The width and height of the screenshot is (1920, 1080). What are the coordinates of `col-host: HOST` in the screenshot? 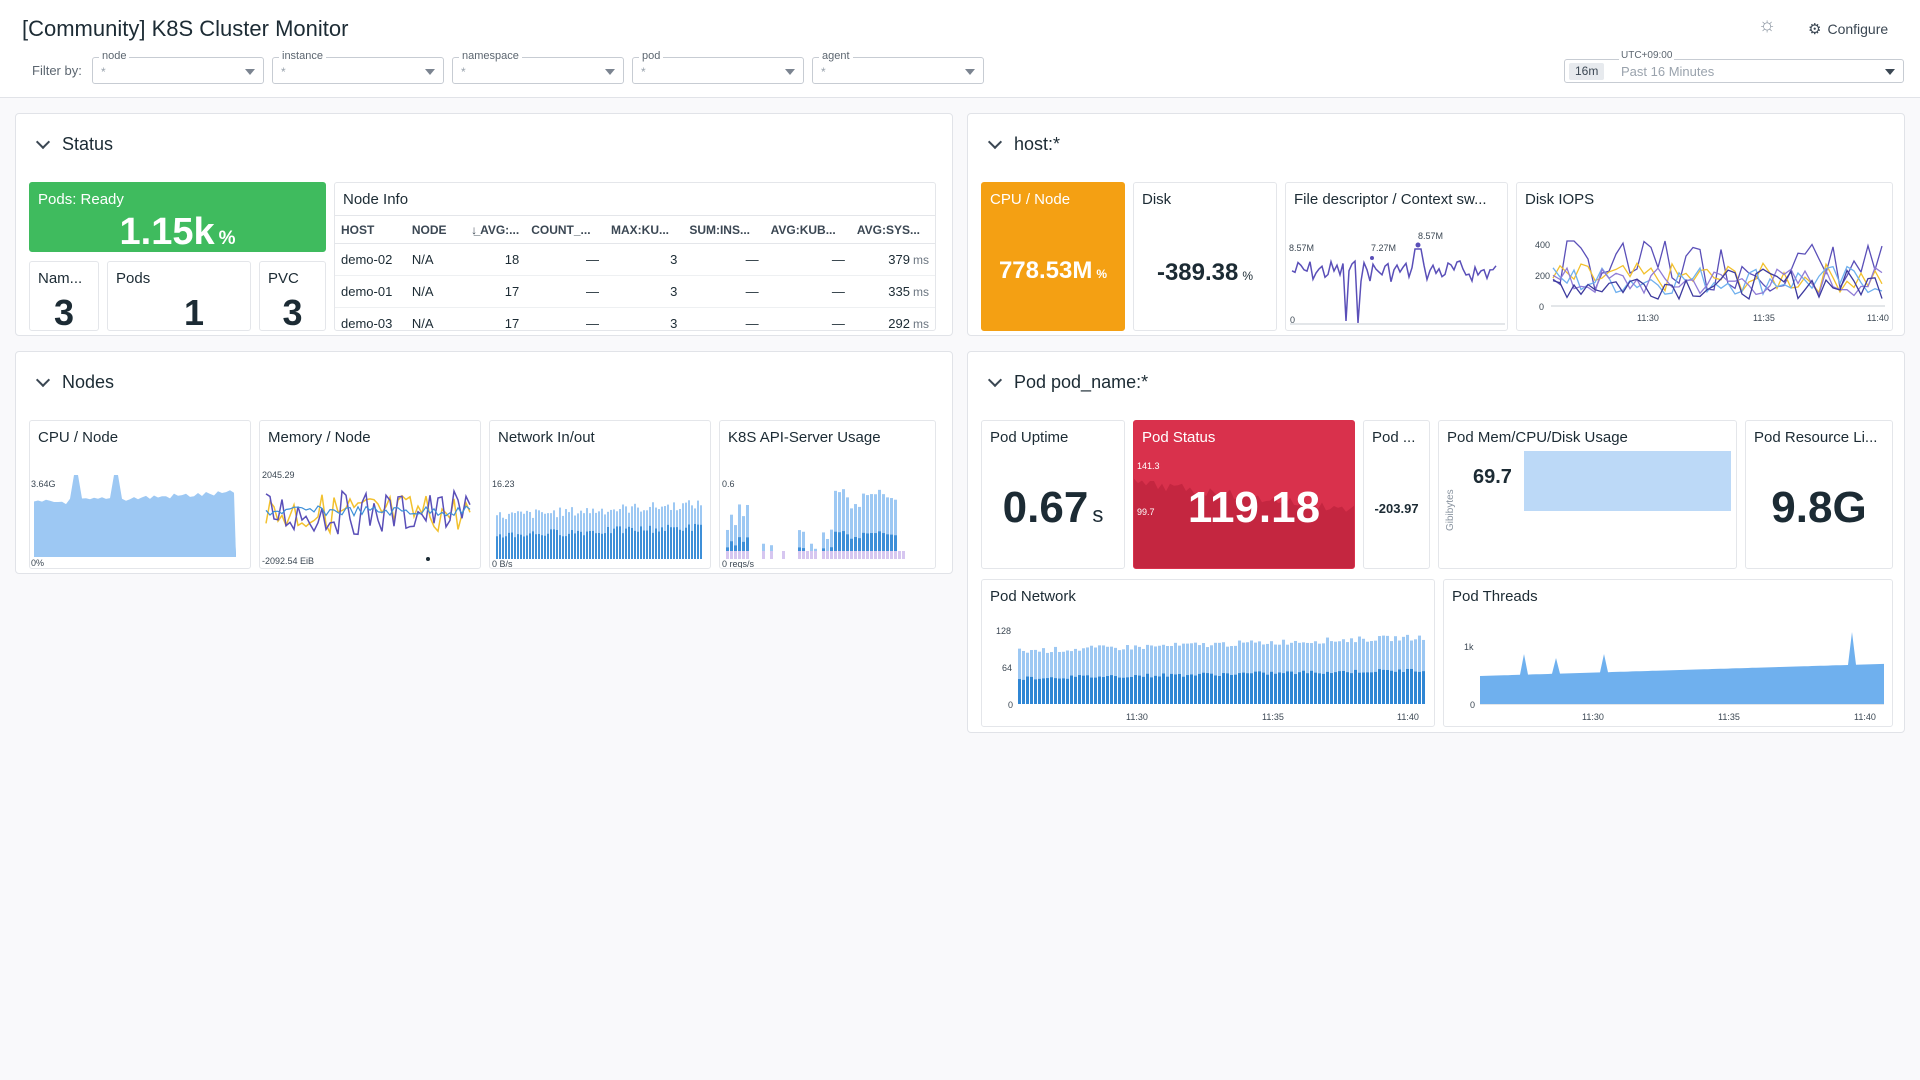 It's located at (370, 229).